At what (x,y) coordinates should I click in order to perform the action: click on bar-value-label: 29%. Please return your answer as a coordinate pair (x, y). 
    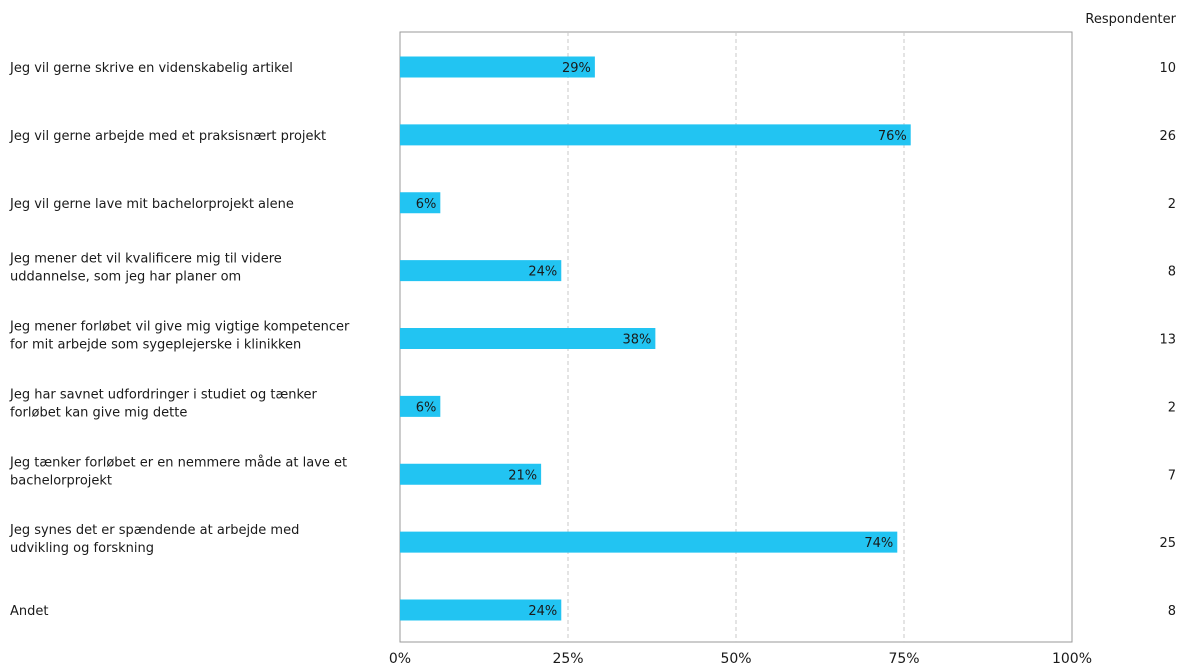
    Looking at the image, I should click on (576, 68).